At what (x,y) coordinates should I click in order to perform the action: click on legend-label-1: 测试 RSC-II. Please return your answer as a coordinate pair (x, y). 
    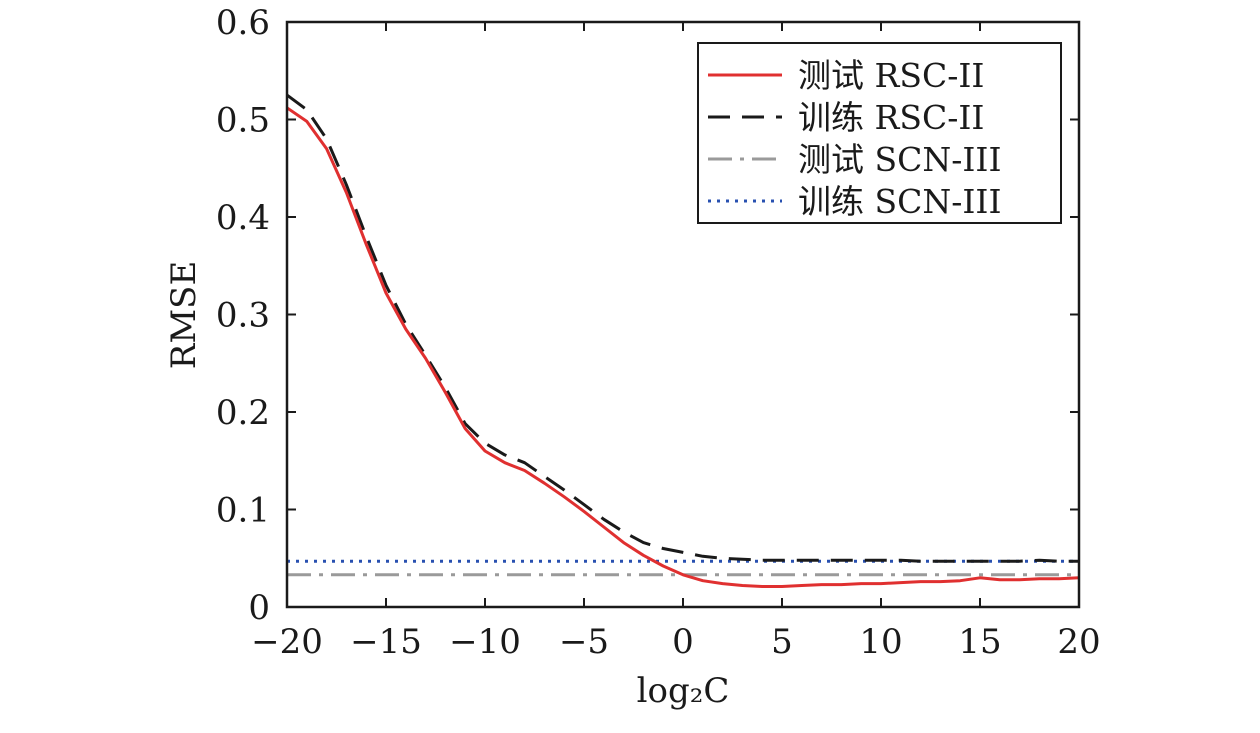
    Looking at the image, I should click on (891, 75).